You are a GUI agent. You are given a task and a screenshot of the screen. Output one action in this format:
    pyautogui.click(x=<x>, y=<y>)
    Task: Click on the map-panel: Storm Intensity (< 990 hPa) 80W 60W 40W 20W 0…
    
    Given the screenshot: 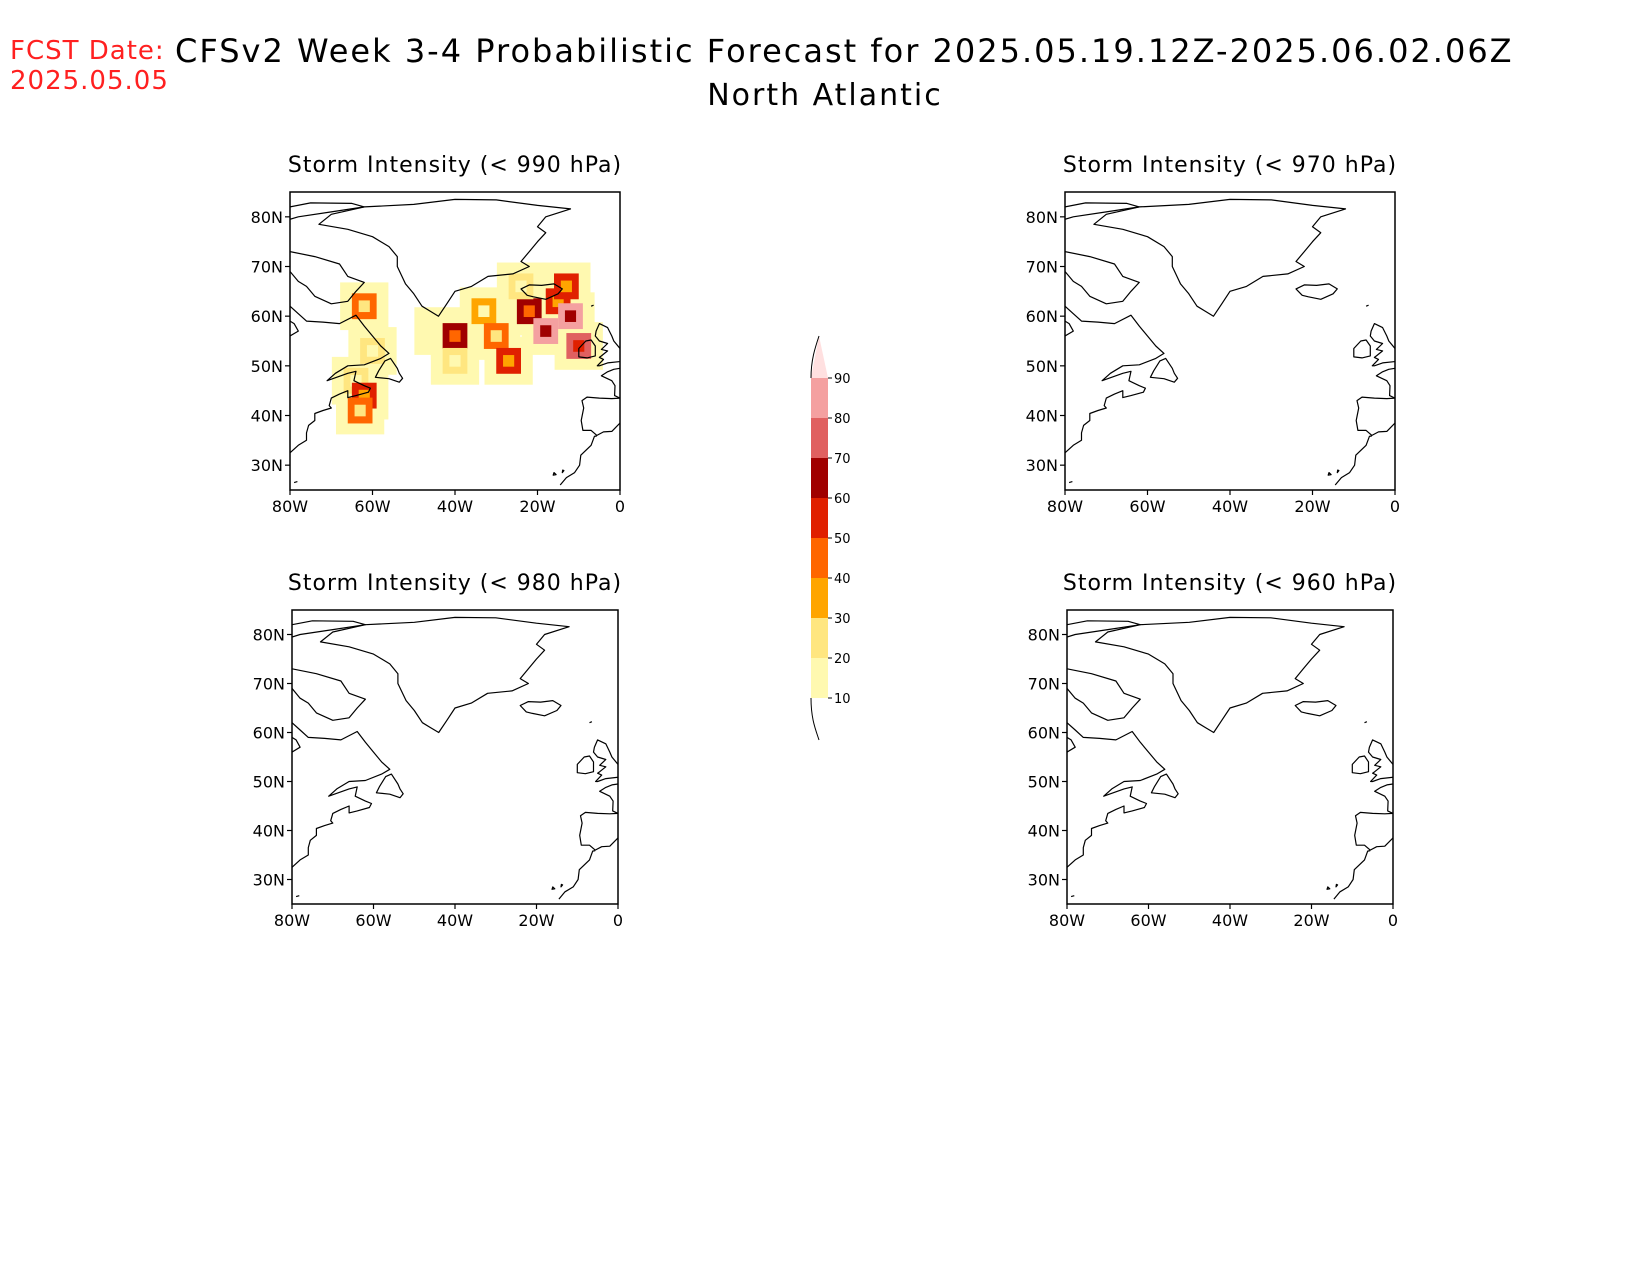 What is the action you would take?
    pyautogui.click(x=438, y=334)
    